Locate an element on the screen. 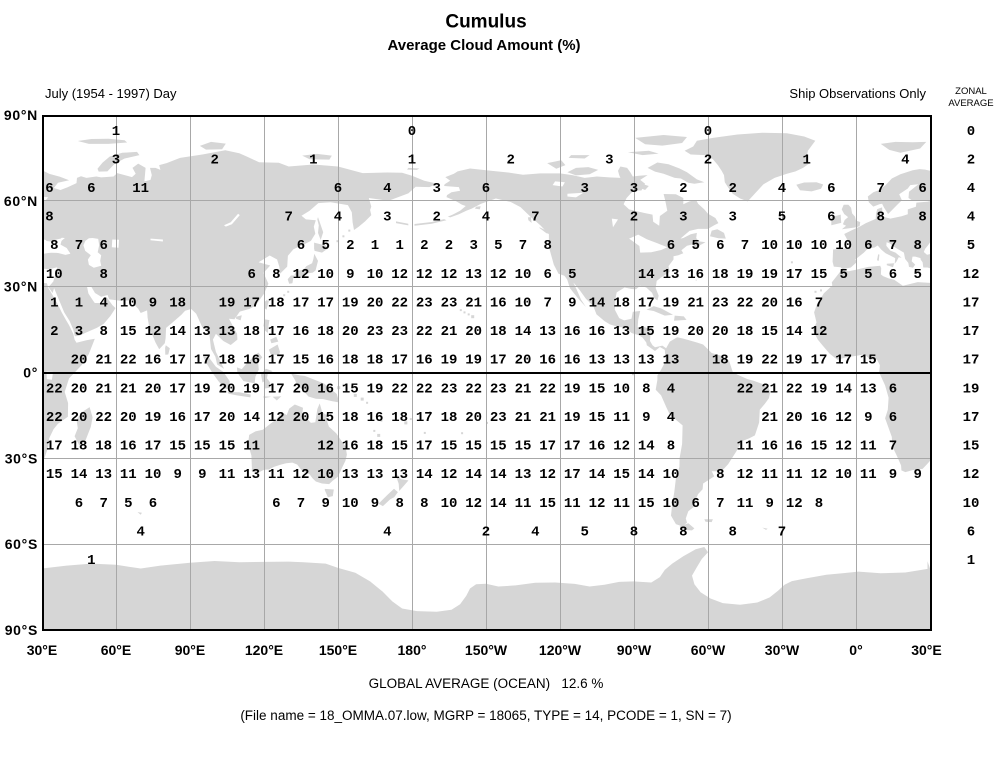 The width and height of the screenshot is (998, 765). svg-text: July (1954 - 1997) Day is located at coordinates (111, 93).